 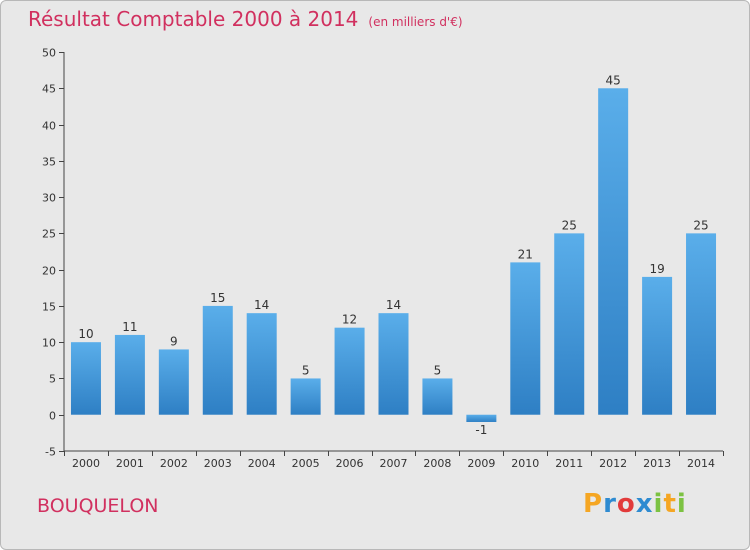 What do you see at coordinates (49, 53) in the screenshot?
I see `y-tick-label: 50` at bounding box center [49, 53].